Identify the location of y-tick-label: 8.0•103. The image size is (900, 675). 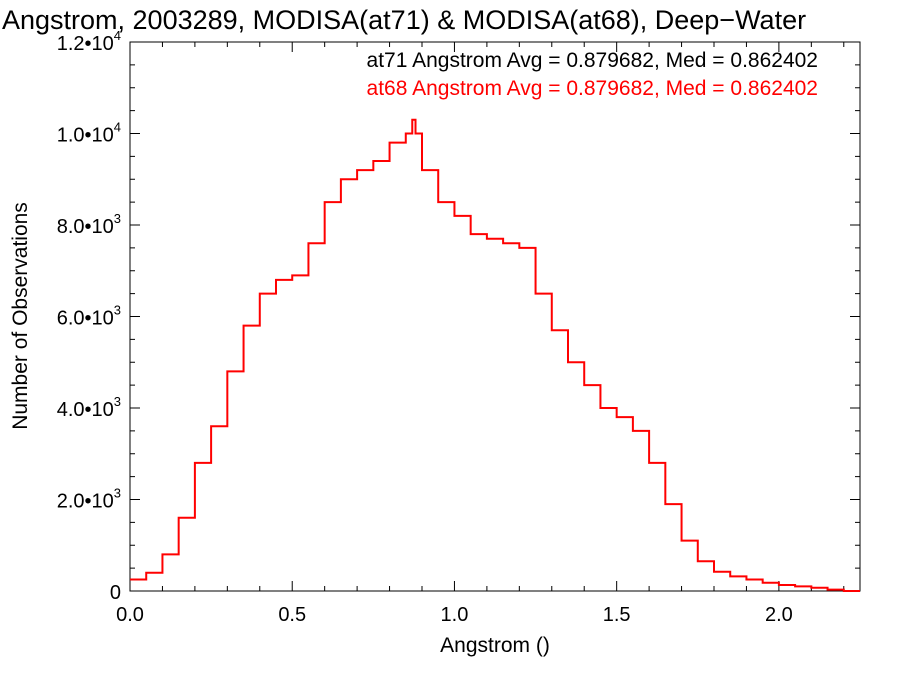
(89, 224).